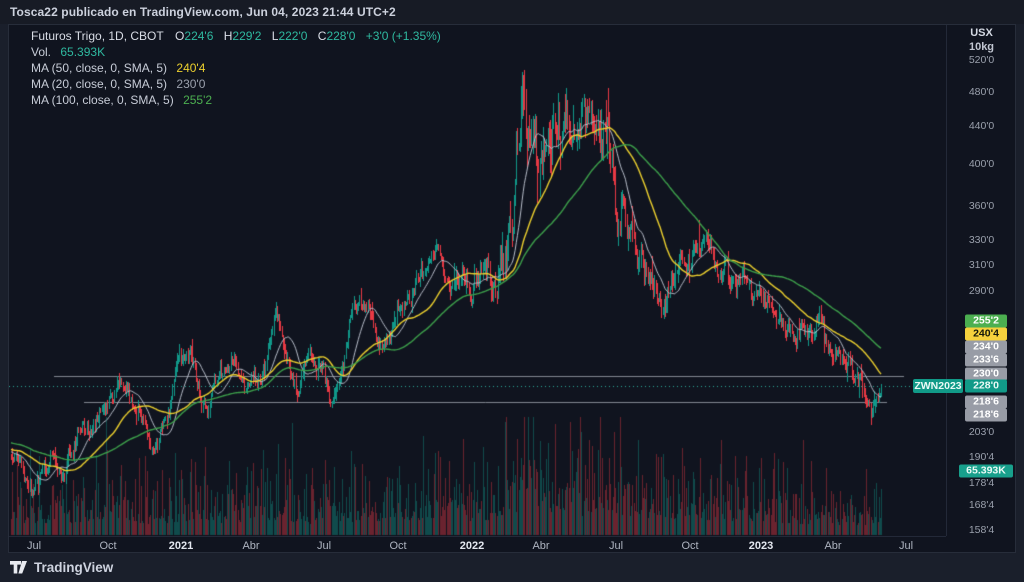 The image size is (1024, 582). I want to click on symbol-title: Futuros Trigo, 1D, CBOT, so click(97, 36).